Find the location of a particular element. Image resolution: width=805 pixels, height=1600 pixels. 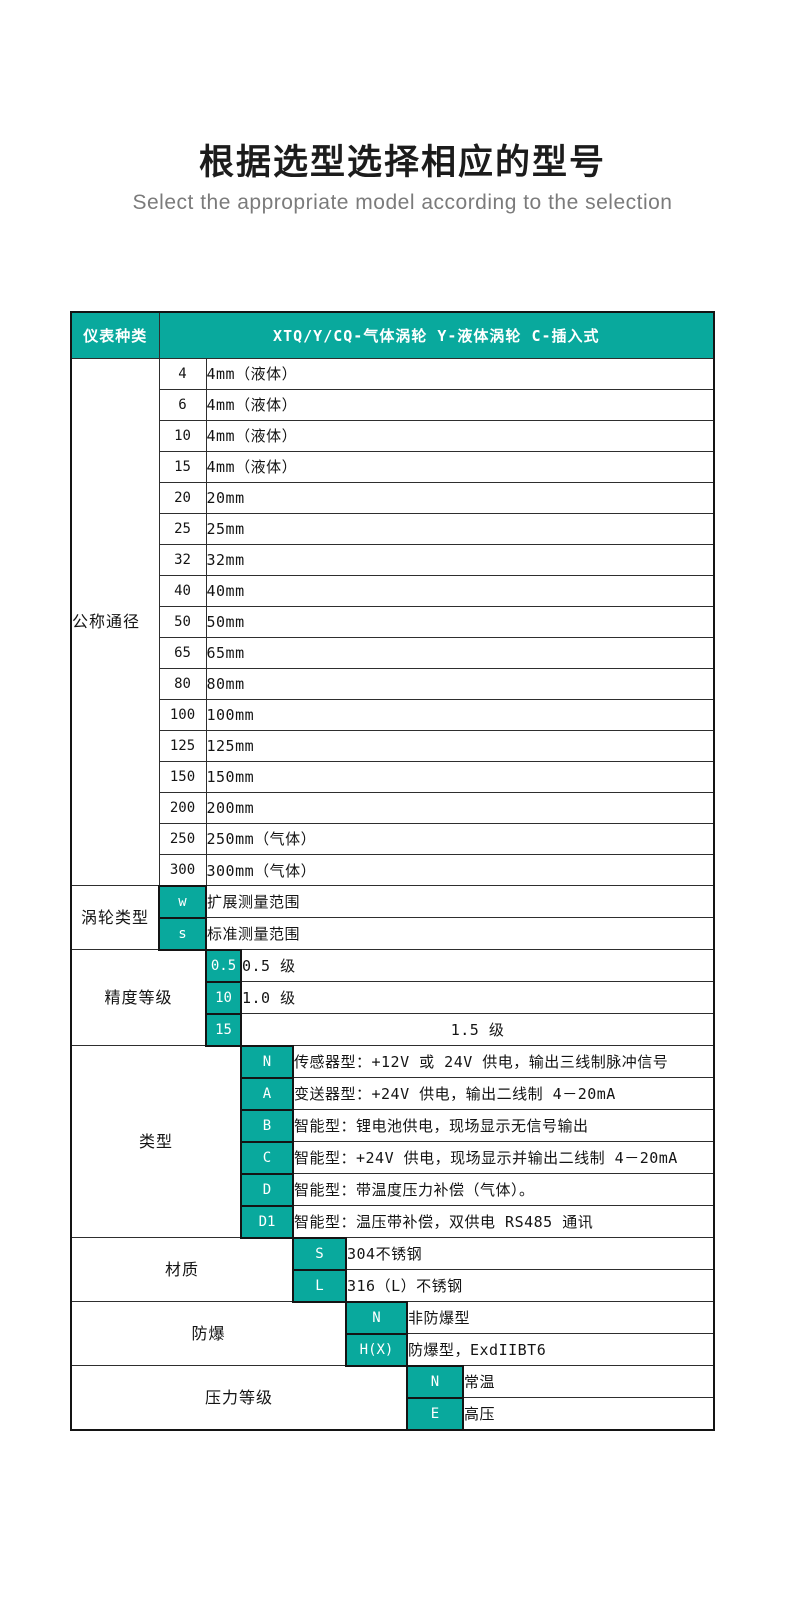

code-cell: 125 is located at coordinates (182, 745).